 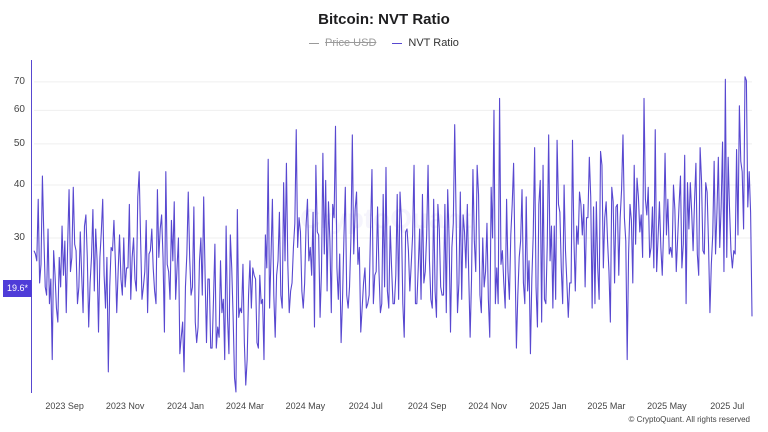 I want to click on x-tick-label: 2024 Mar, so click(x=244, y=406).